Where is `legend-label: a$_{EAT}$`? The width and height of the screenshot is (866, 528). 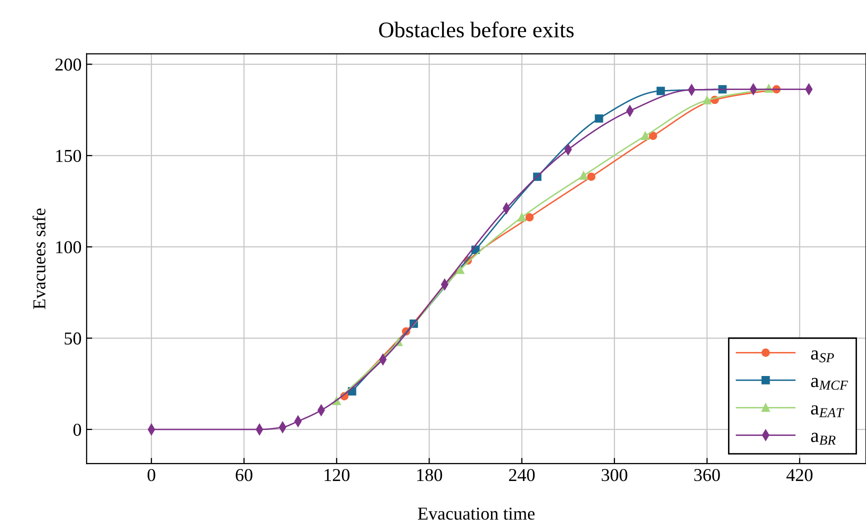 legend-label: a$_{EAT}$ is located at coordinates (827, 411).